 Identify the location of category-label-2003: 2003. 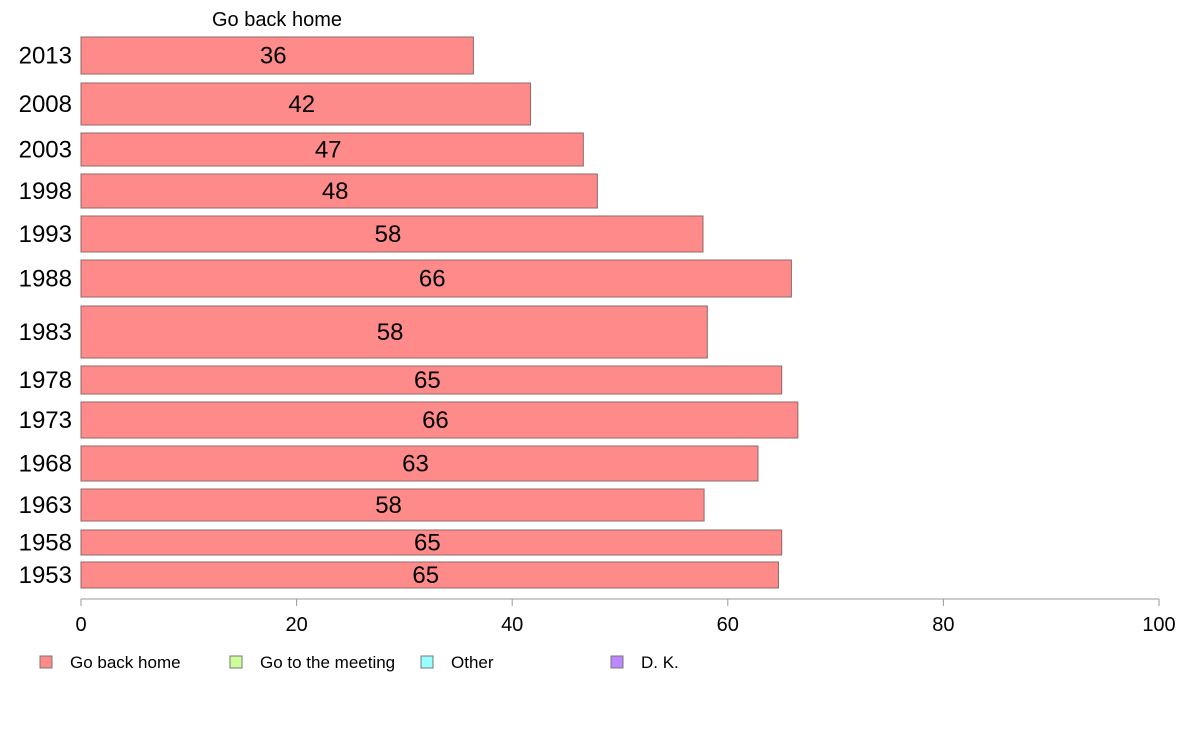
(45, 150).